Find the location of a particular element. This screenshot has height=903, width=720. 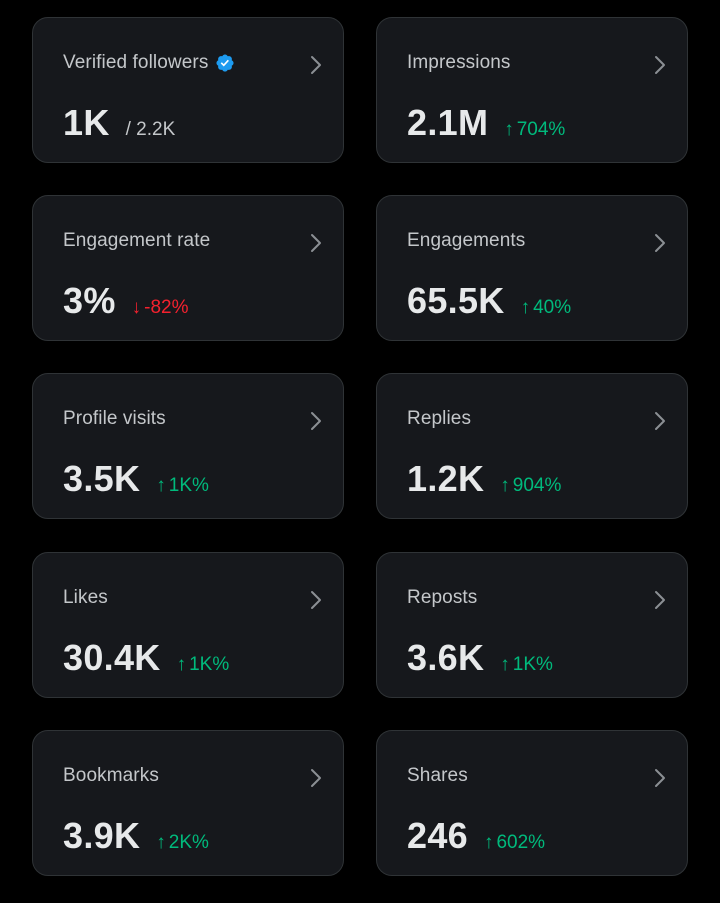

metric-value-row: 3.5K ↑ 1K% is located at coordinates (136, 479).